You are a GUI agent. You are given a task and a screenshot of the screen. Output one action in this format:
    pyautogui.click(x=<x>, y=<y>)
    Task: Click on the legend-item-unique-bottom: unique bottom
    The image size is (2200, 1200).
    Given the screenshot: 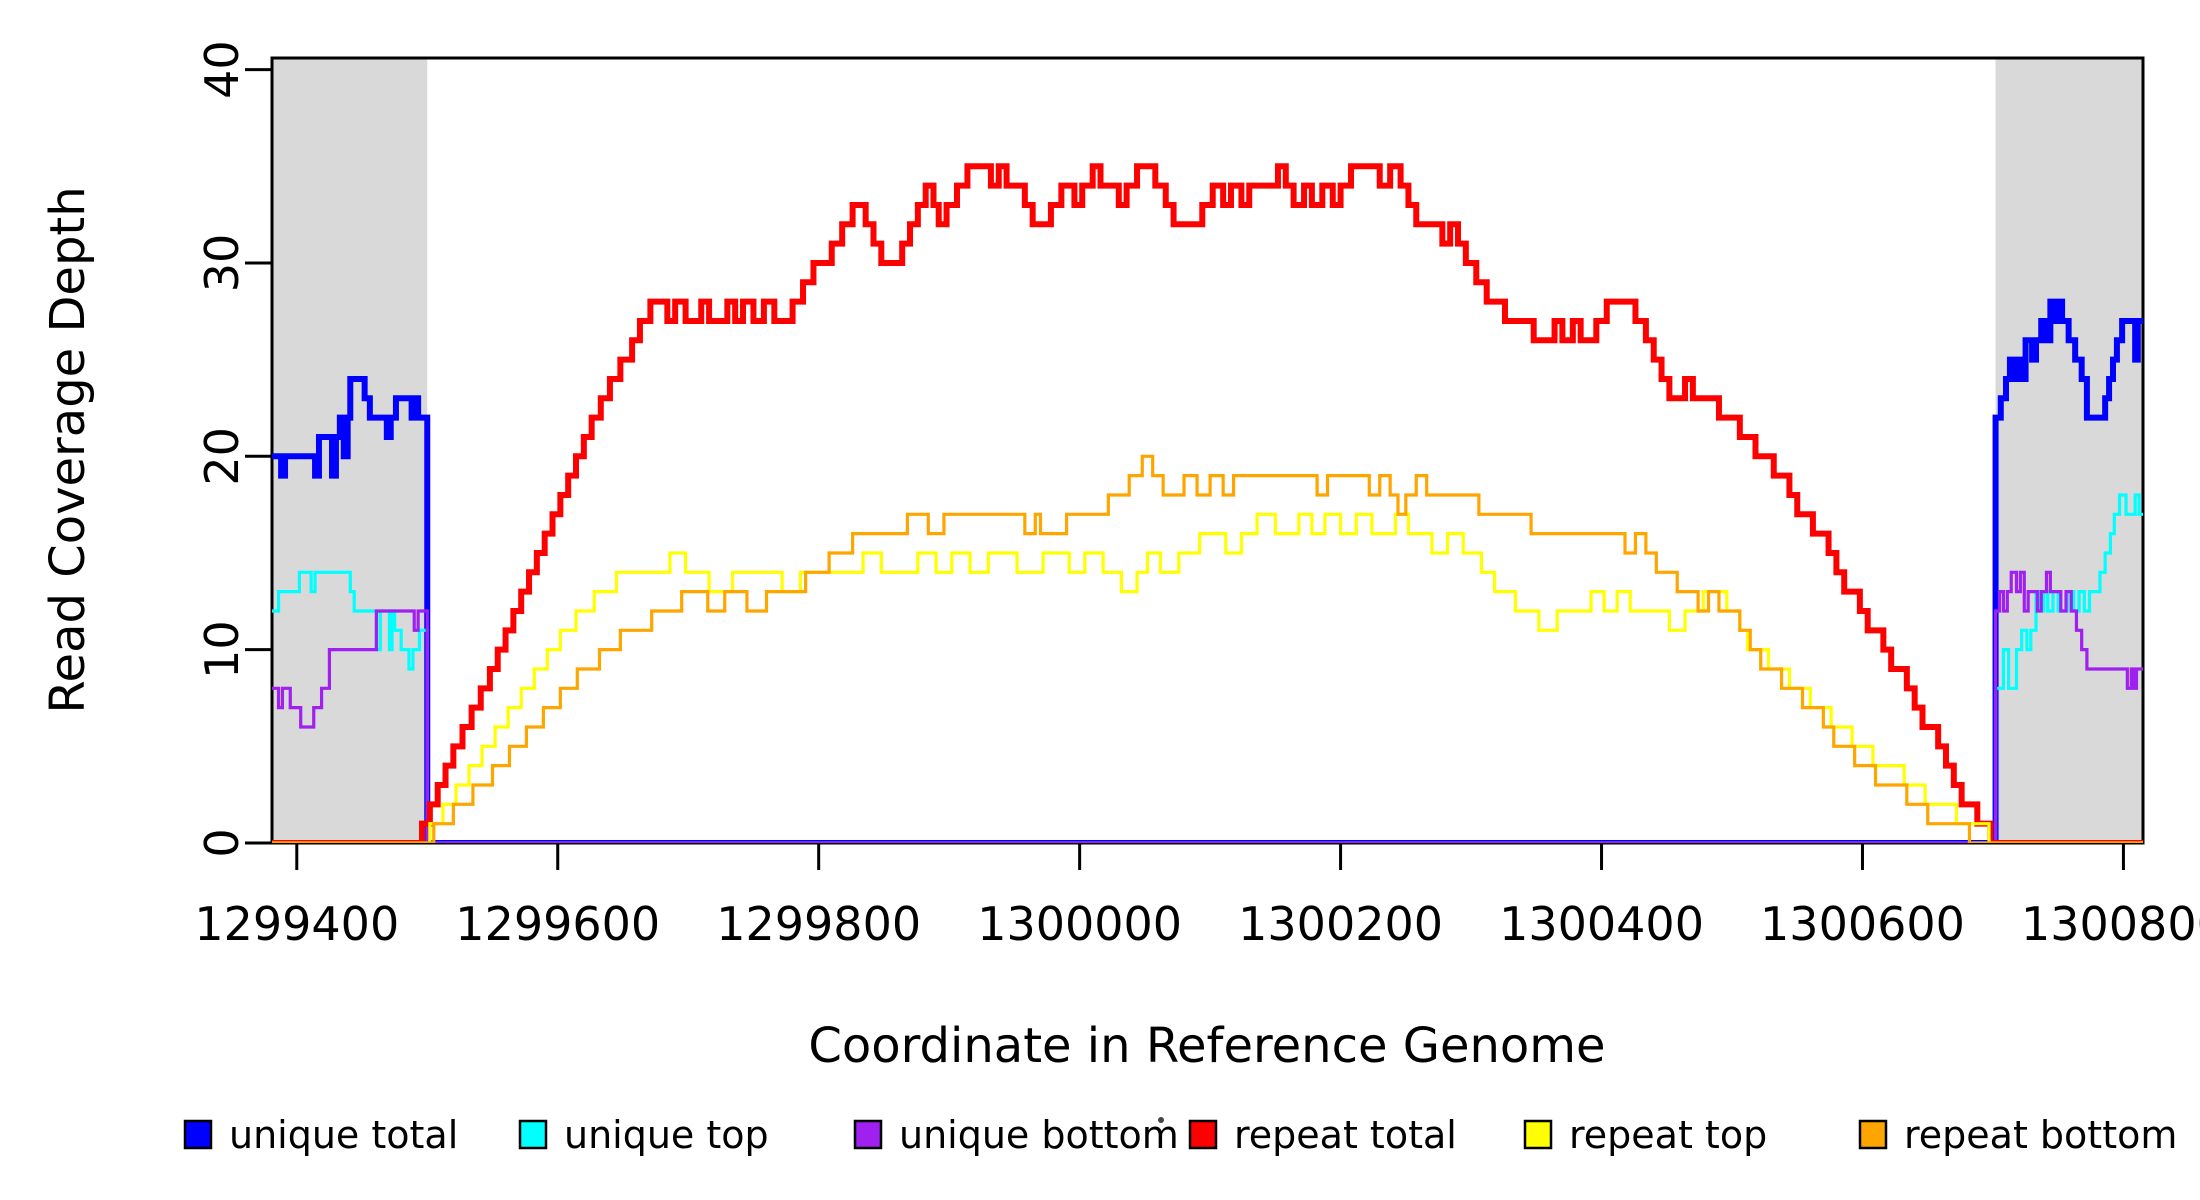 What is the action you would take?
    pyautogui.click(x=1016, y=1135)
    